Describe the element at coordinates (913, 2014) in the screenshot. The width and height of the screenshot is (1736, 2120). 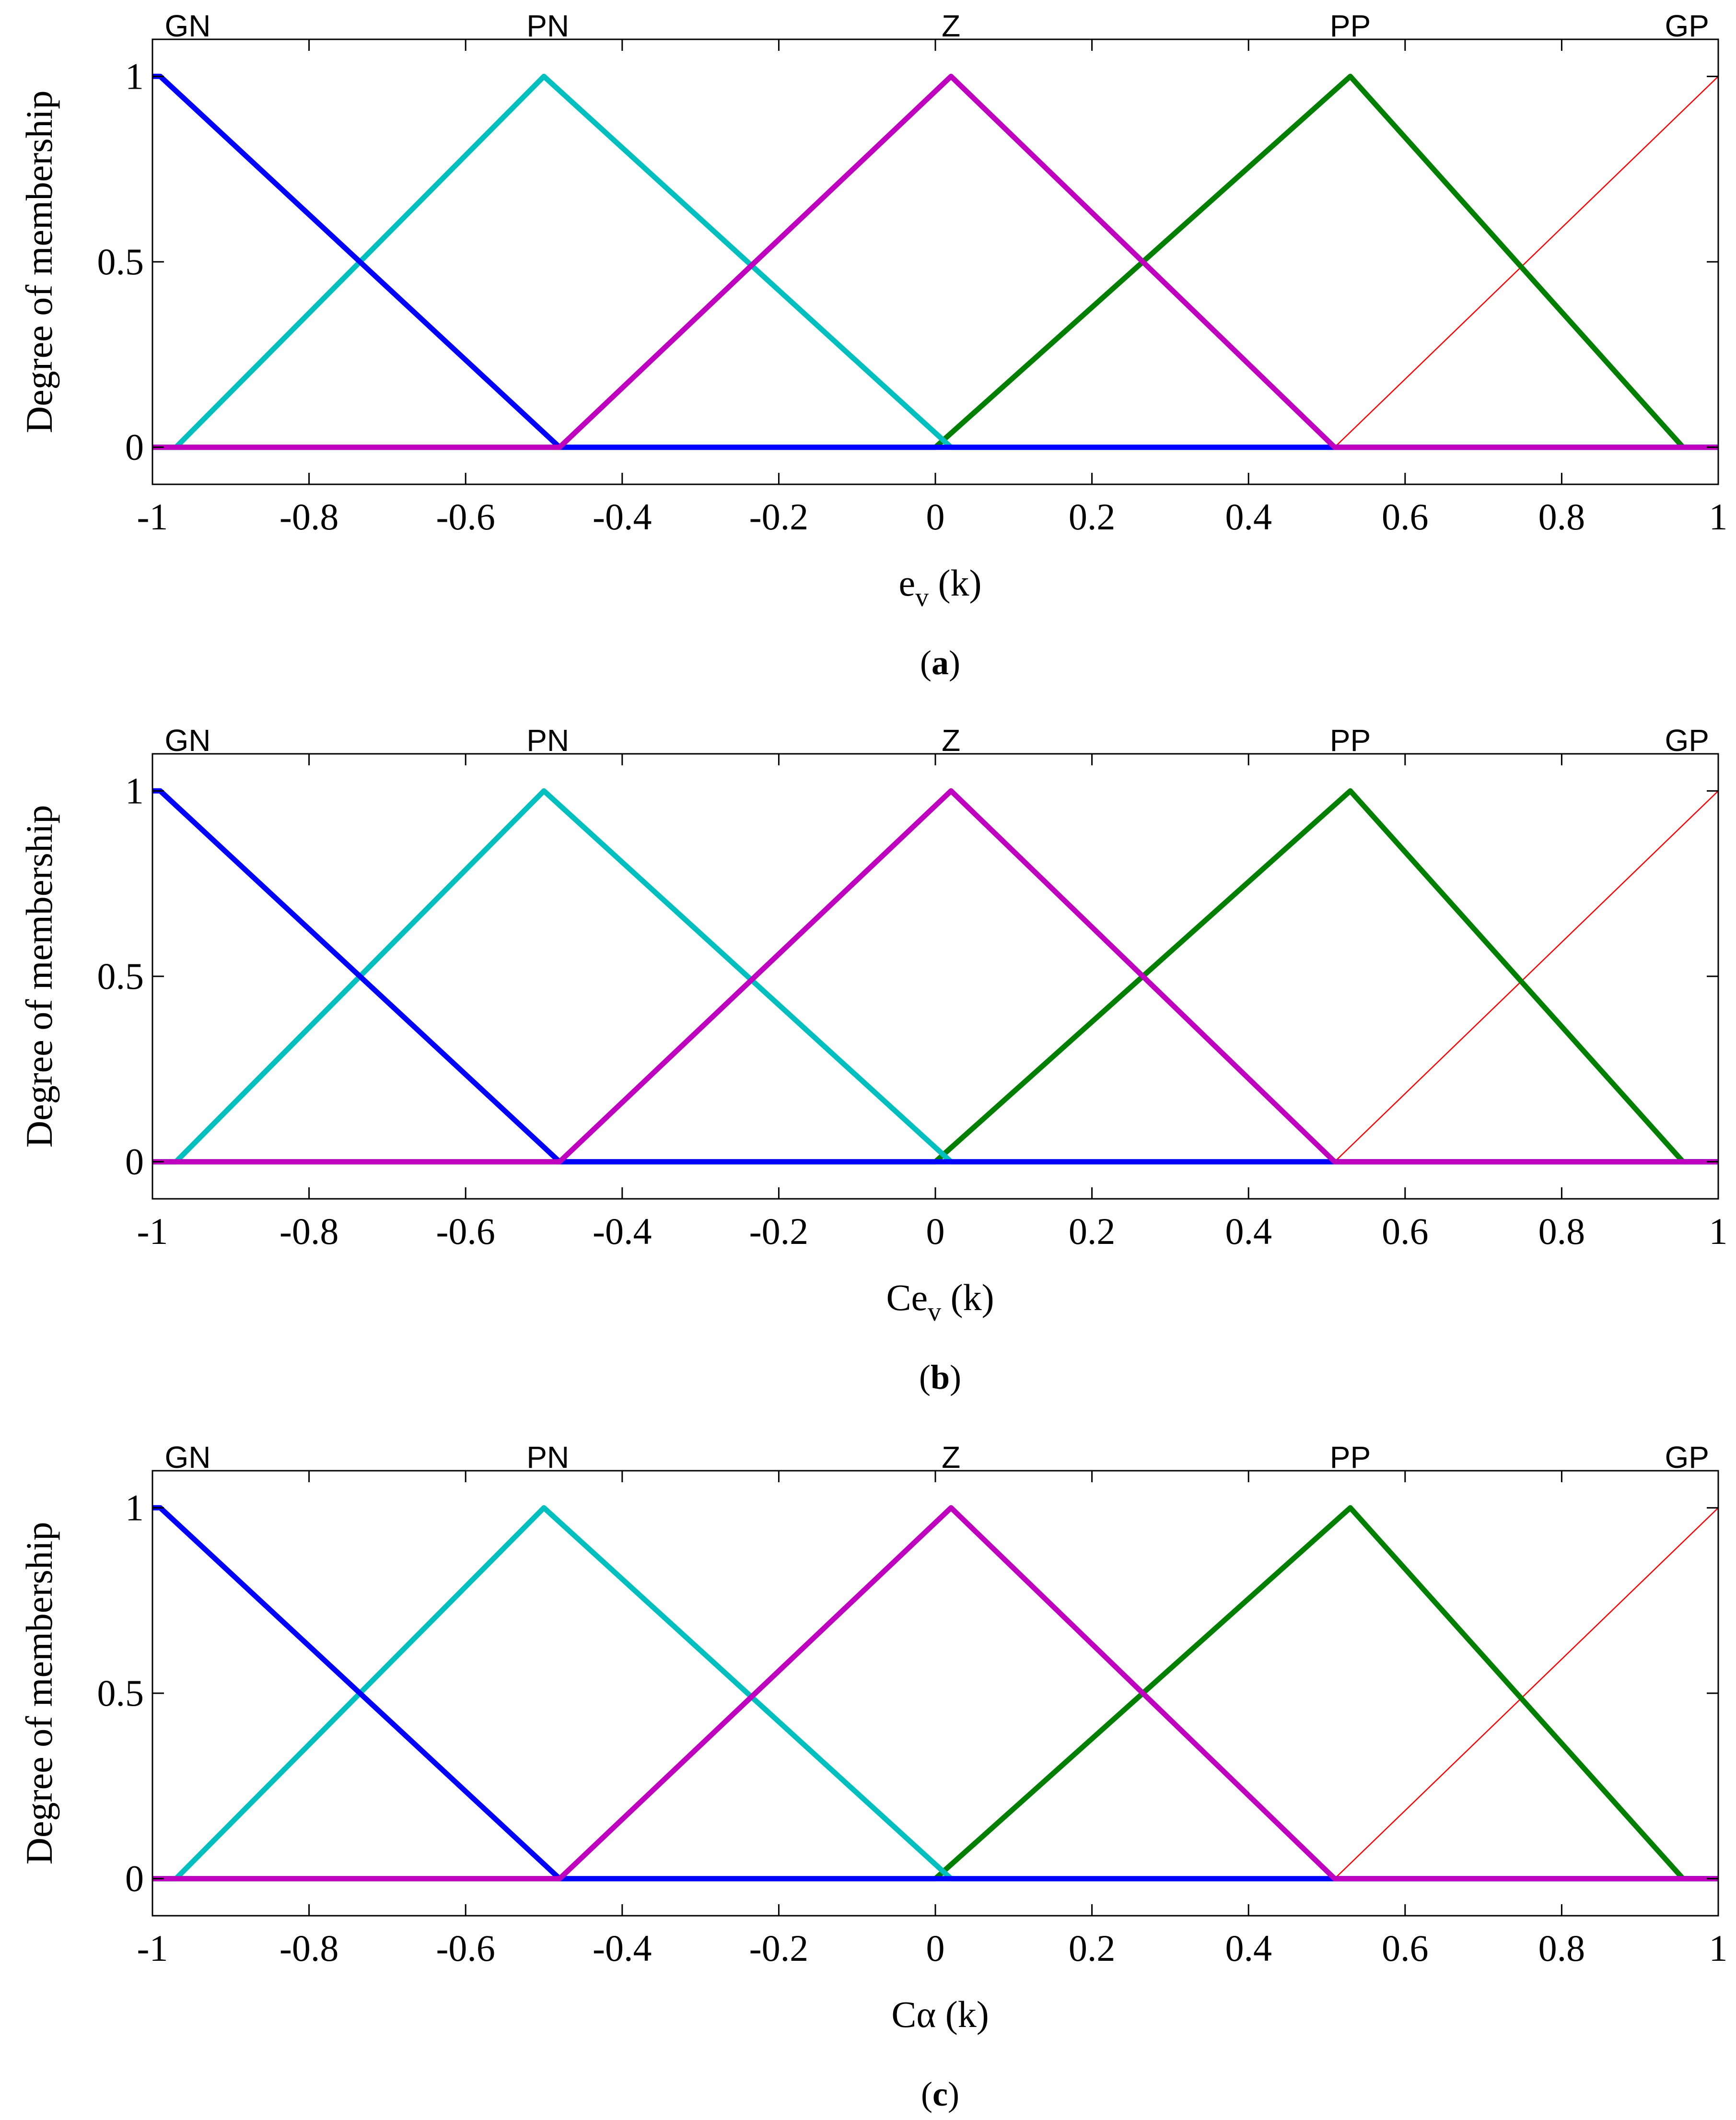
I see `x-axis-label-main: Cα` at that location.